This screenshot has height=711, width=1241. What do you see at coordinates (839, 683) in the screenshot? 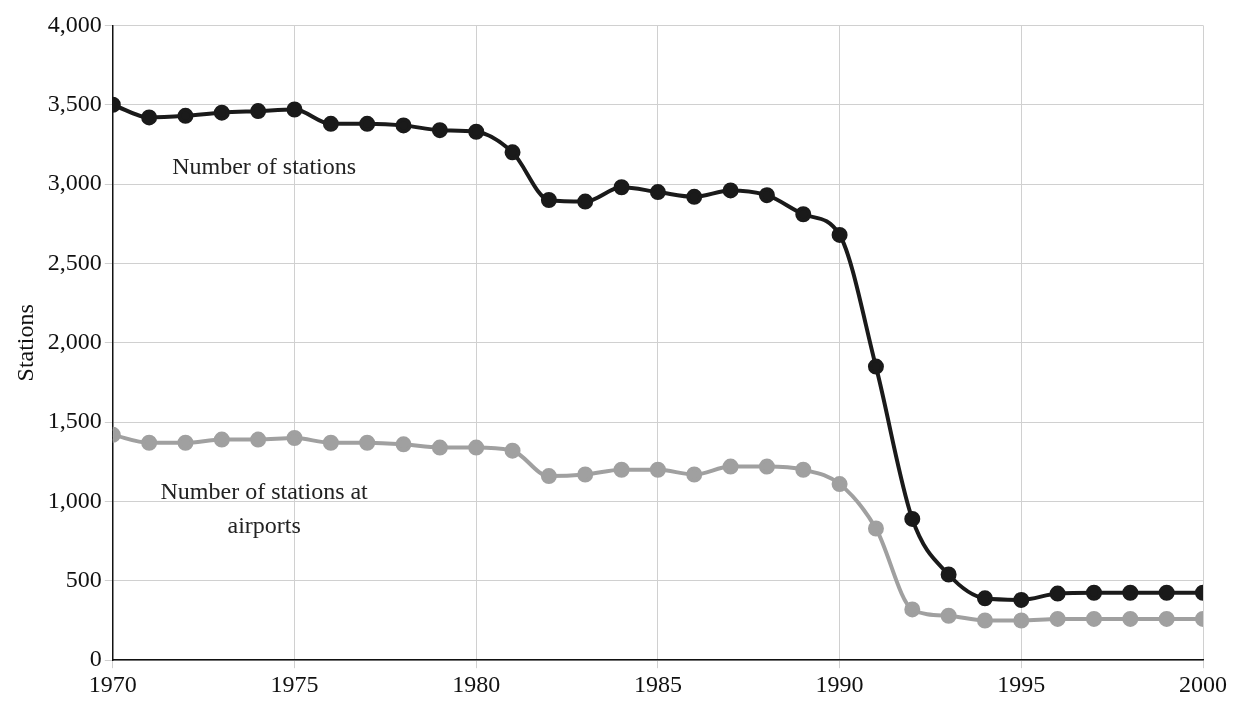
I see `x-tick-label: 1990` at bounding box center [839, 683].